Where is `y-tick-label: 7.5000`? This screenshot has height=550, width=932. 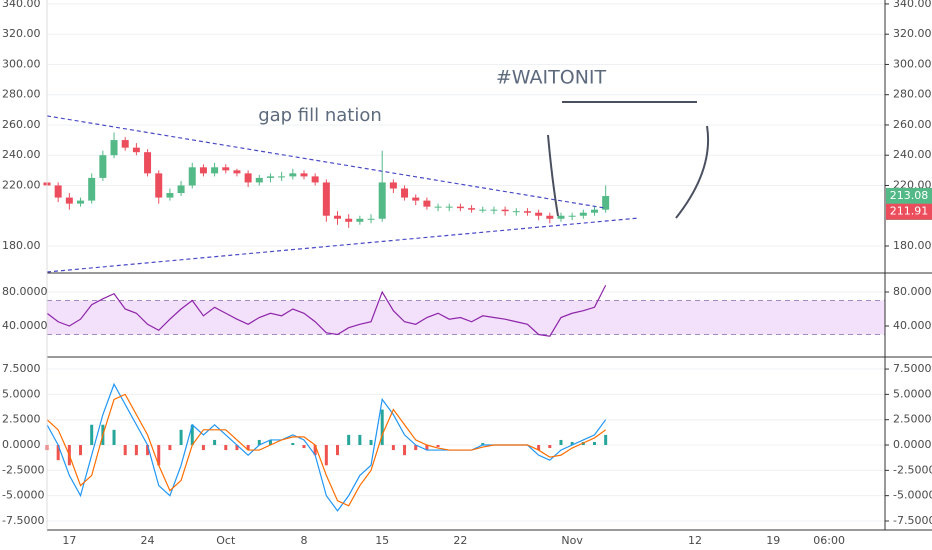 y-tick-label: 7.5000 is located at coordinates (21, 368).